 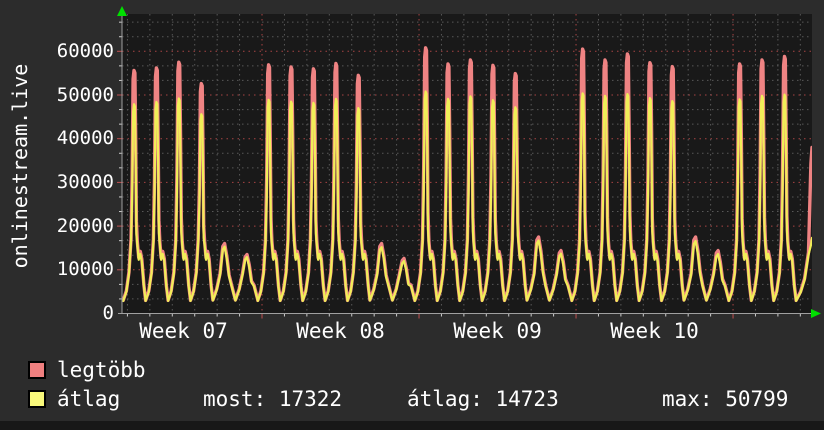 I want to click on x-tick-label: Week 09, so click(x=497, y=331).